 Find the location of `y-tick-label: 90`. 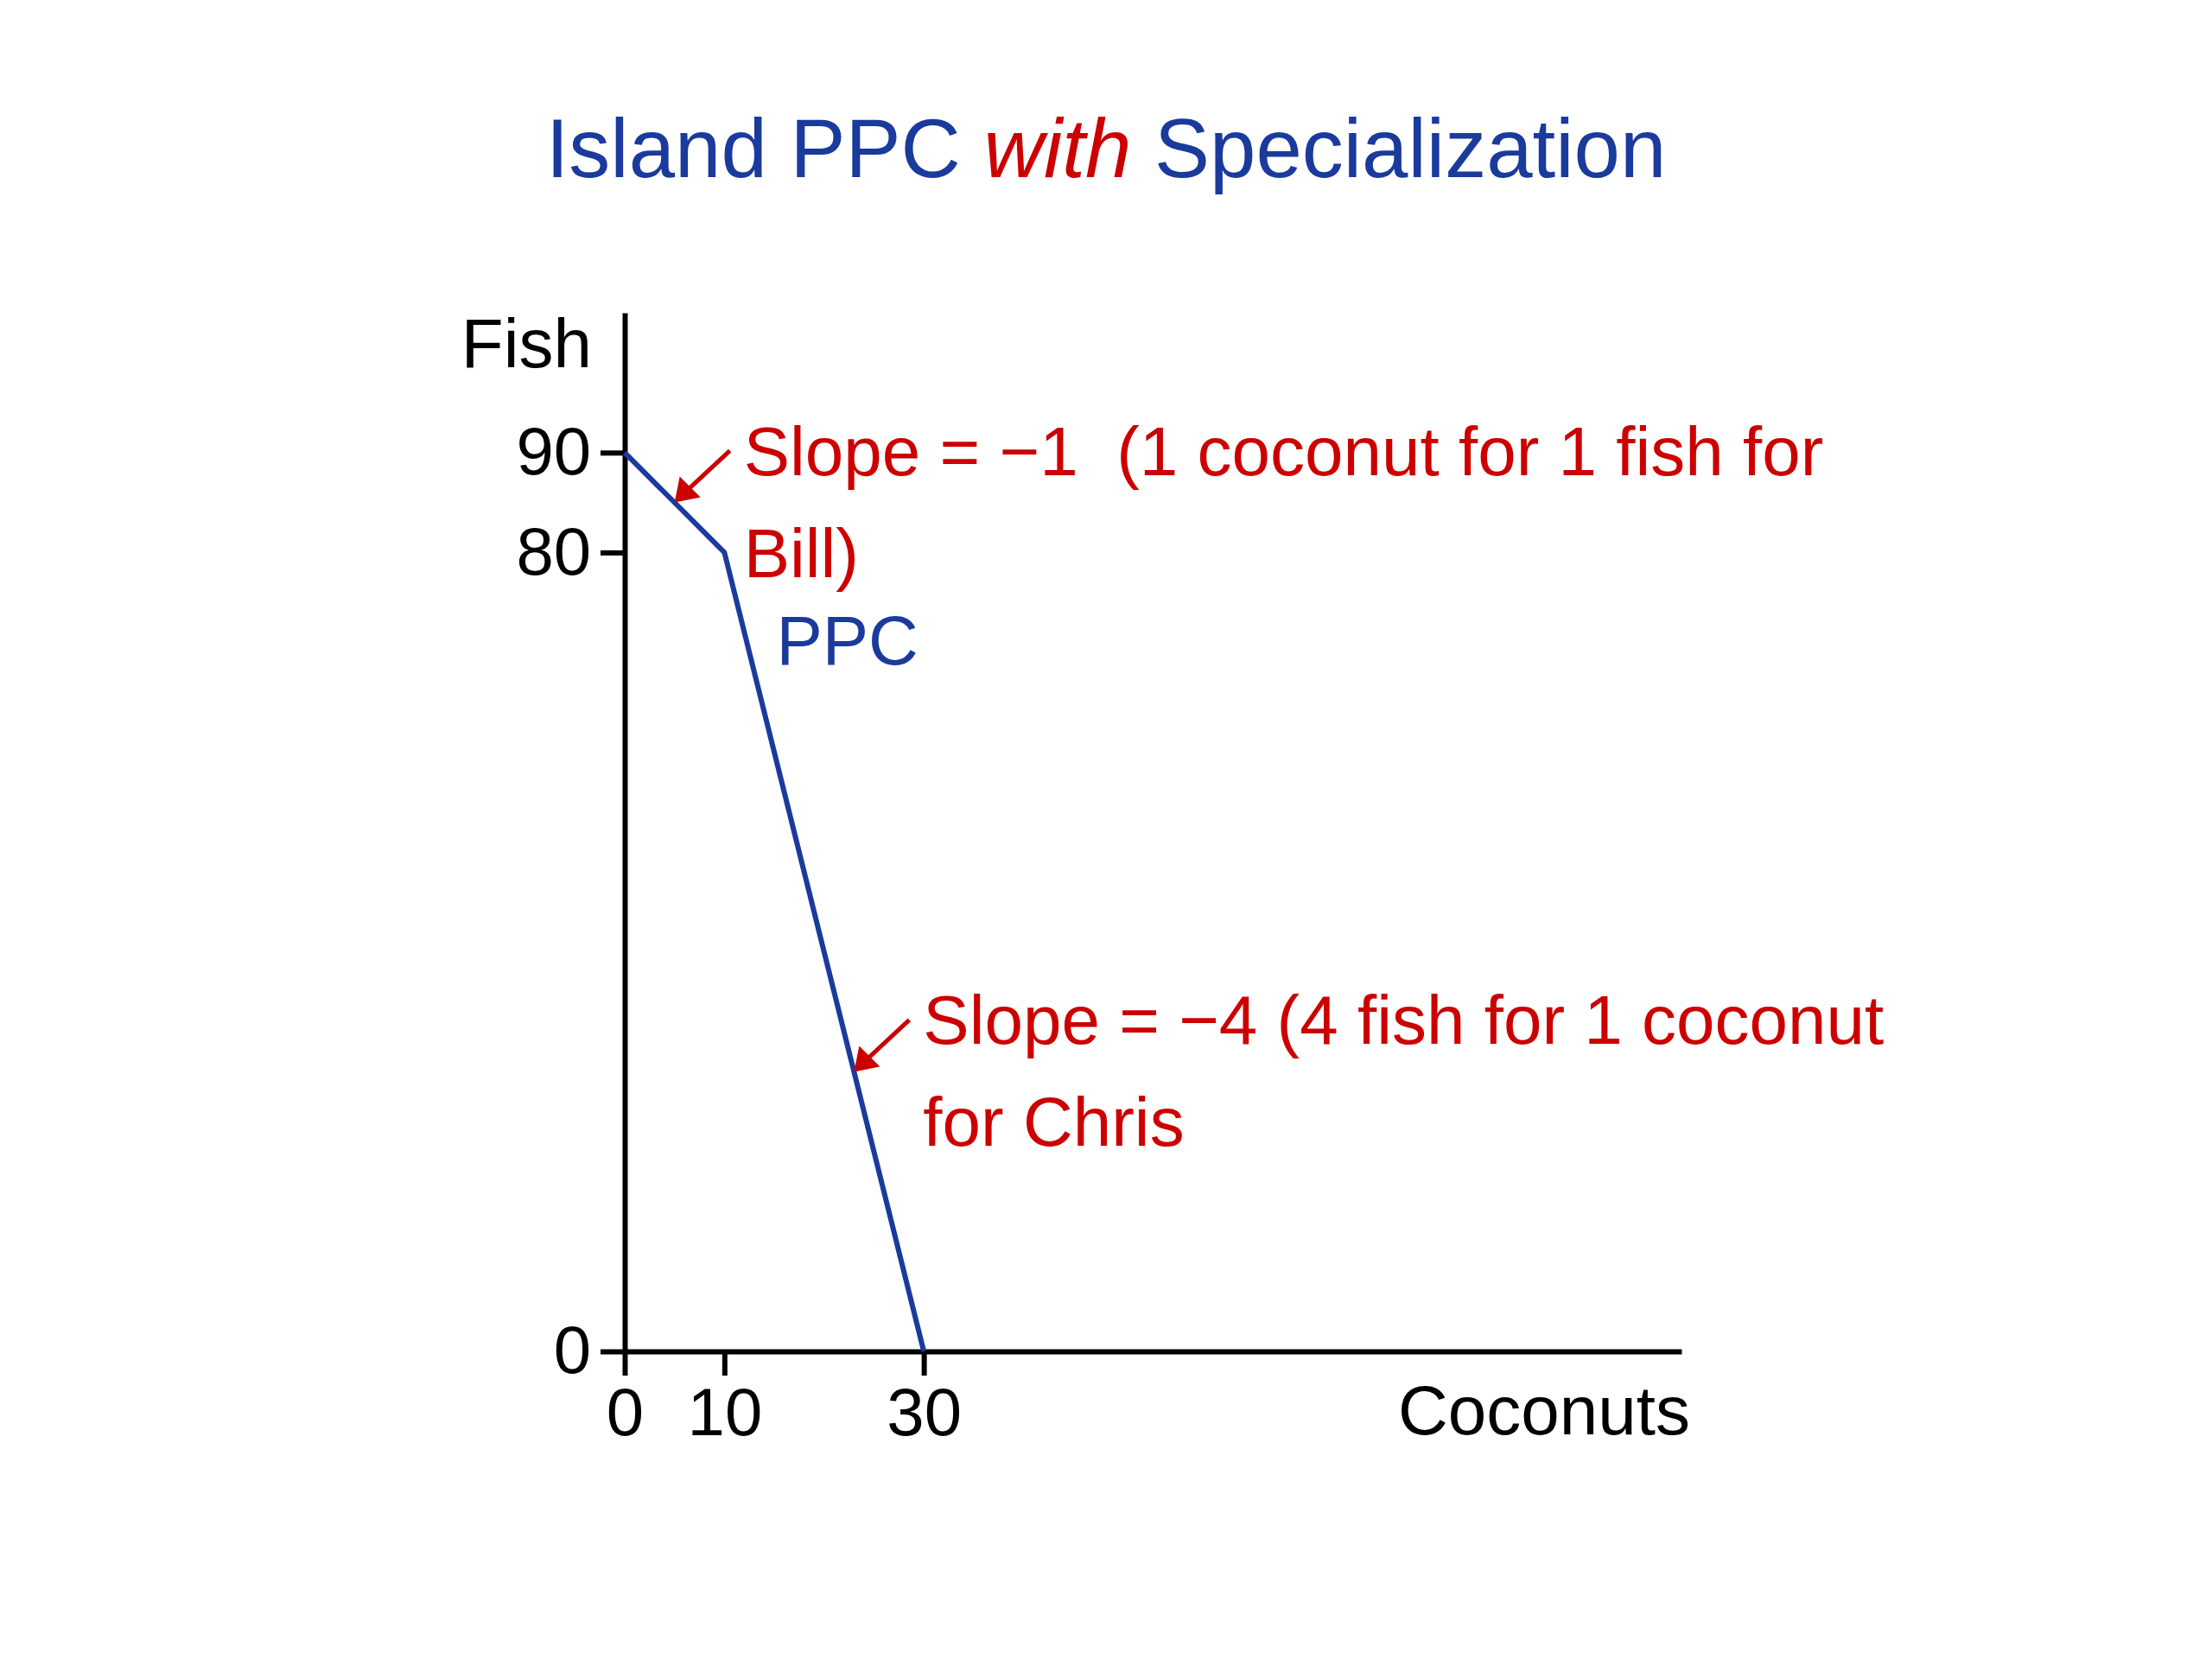

y-tick-label: 90 is located at coordinates (554, 451).